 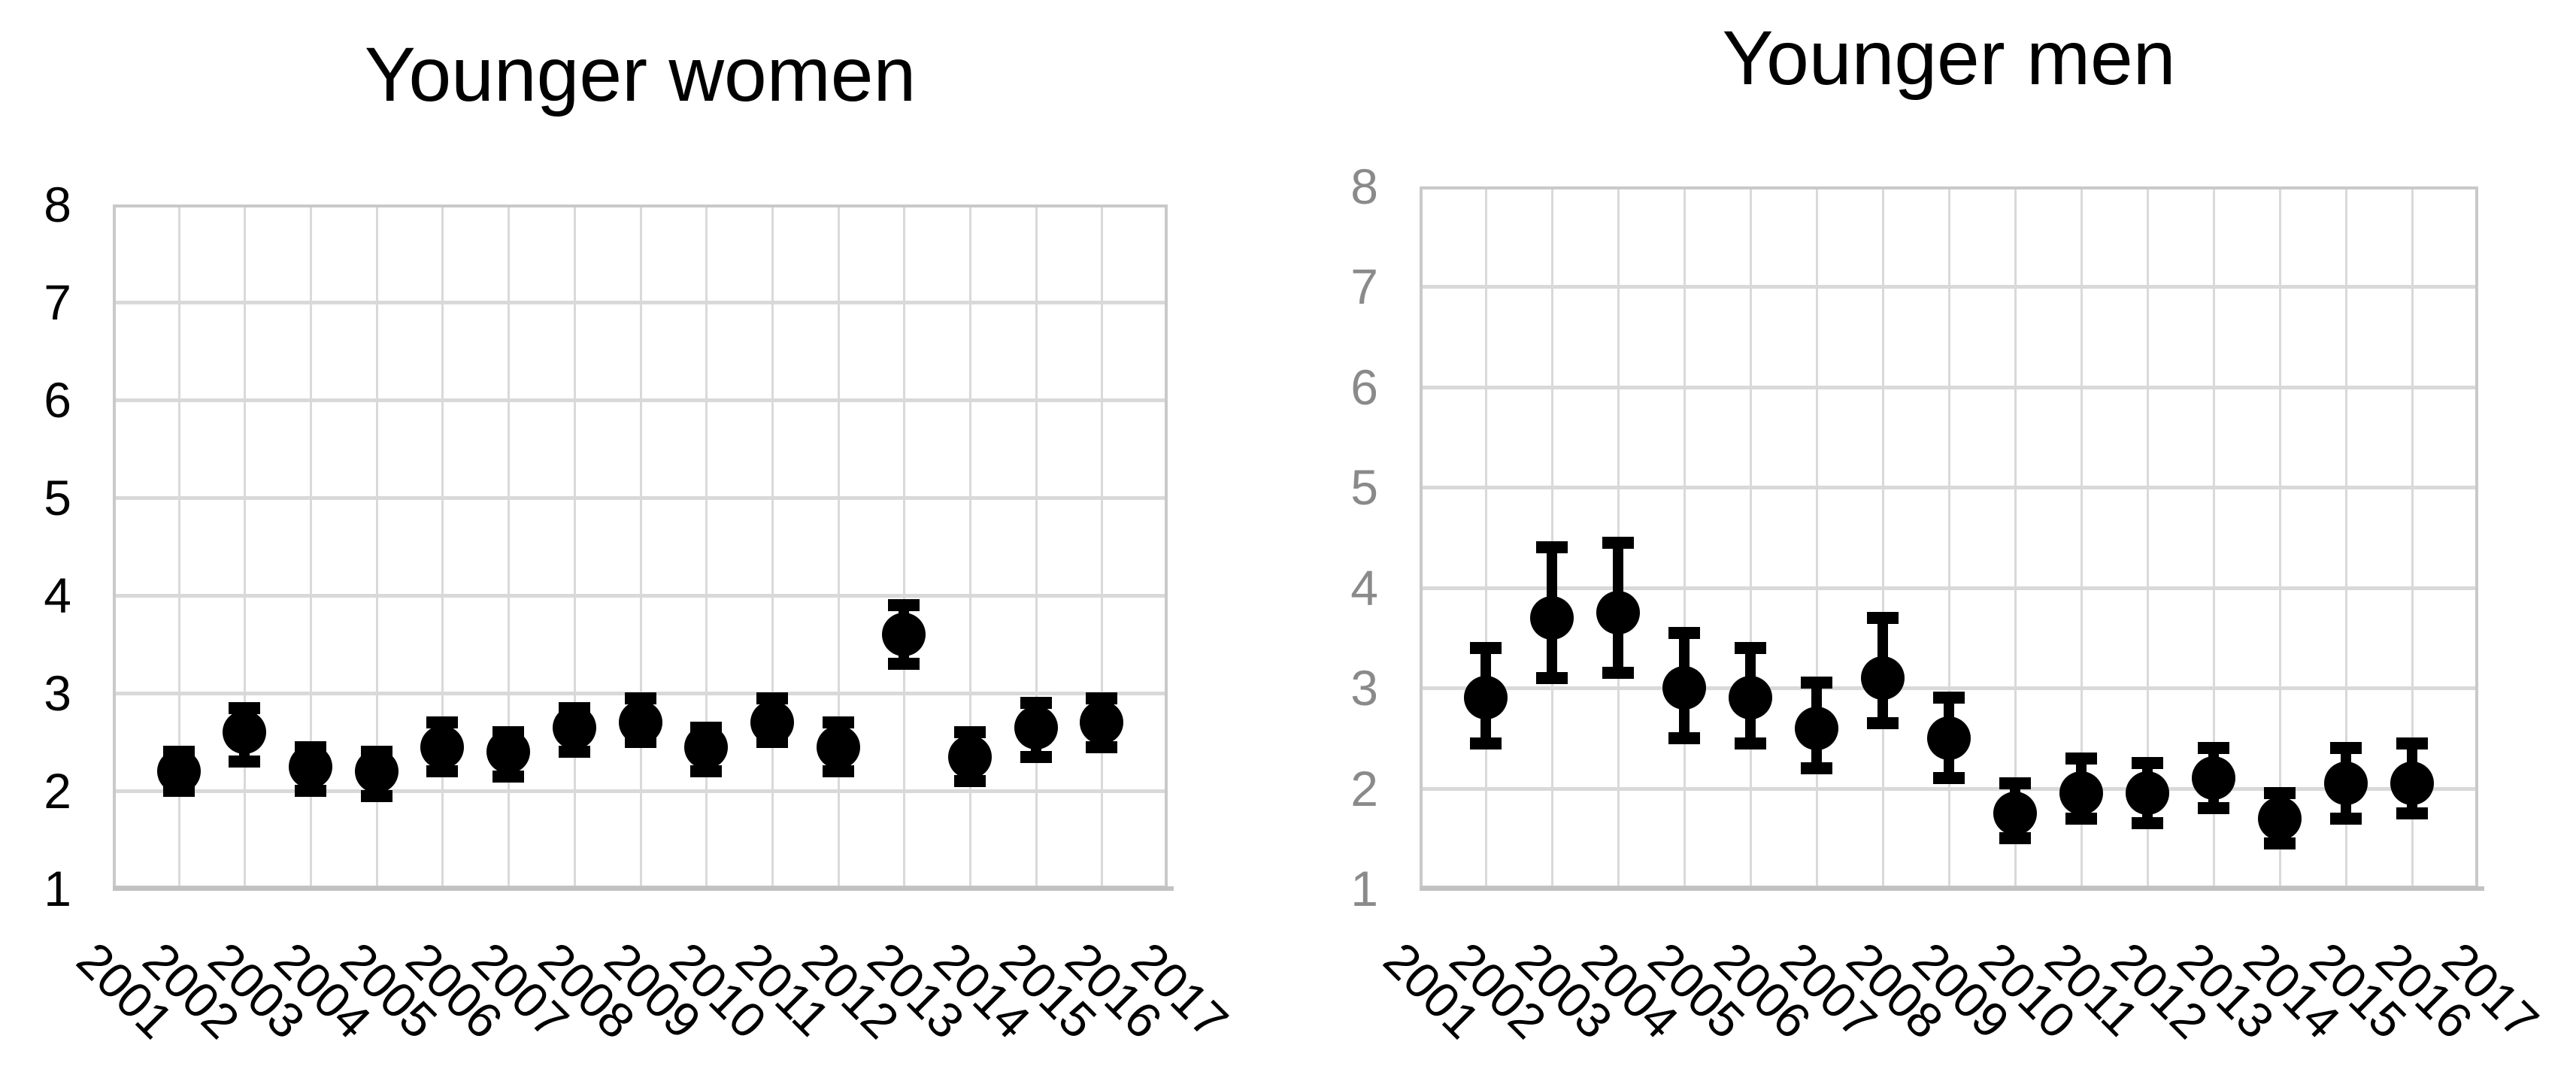 I want to click on x-axis-line, so click(x=643, y=888).